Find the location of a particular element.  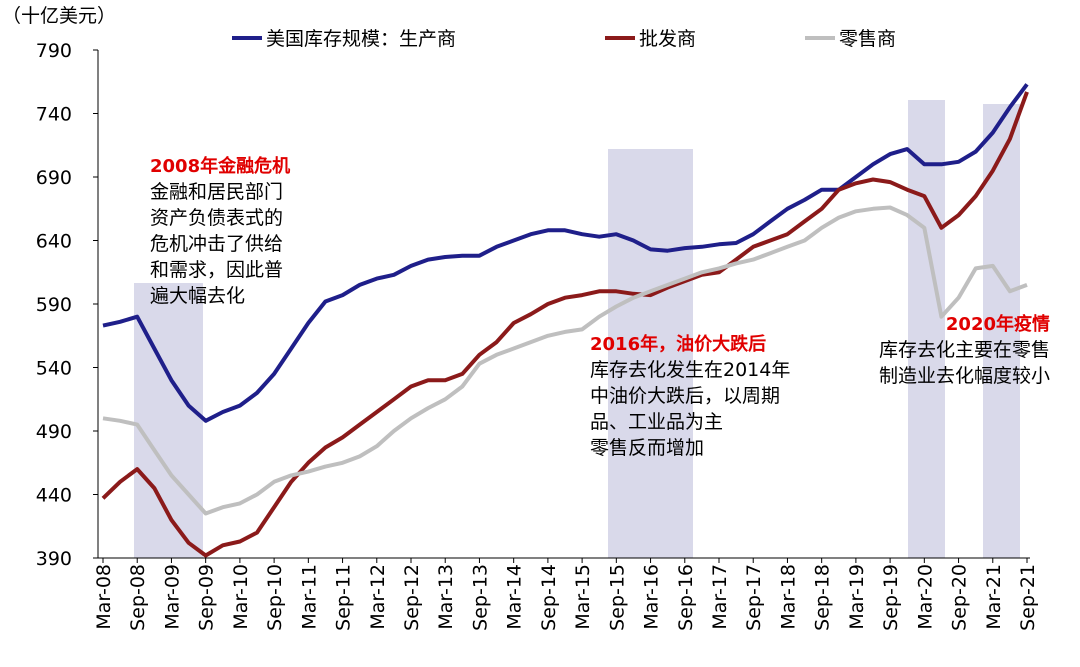

legend-label: 批发商 is located at coordinates (667, 39).